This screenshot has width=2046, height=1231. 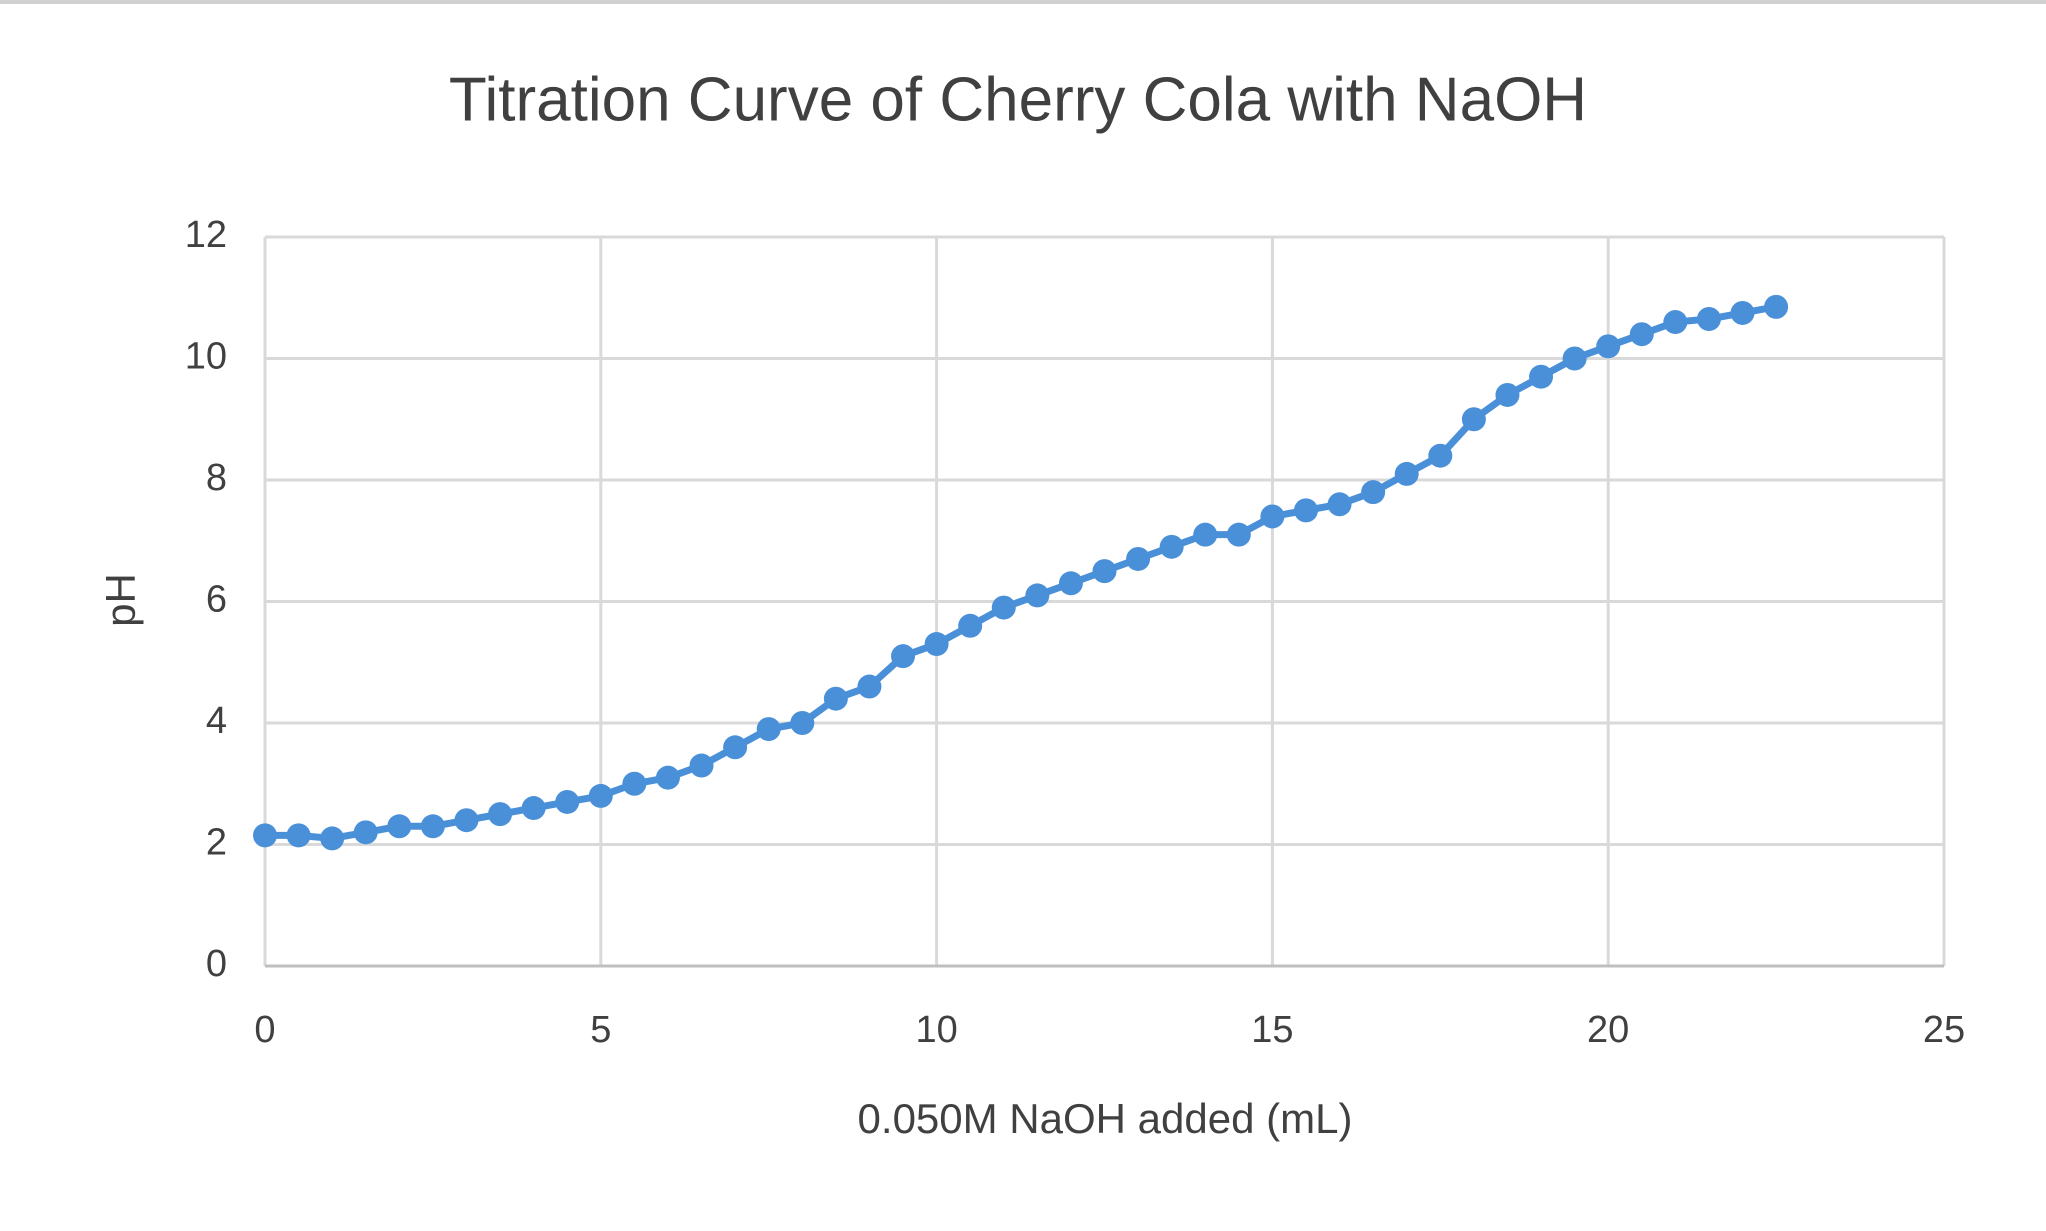 What do you see at coordinates (206, 357) in the screenshot?
I see `y-tick-label: 10` at bounding box center [206, 357].